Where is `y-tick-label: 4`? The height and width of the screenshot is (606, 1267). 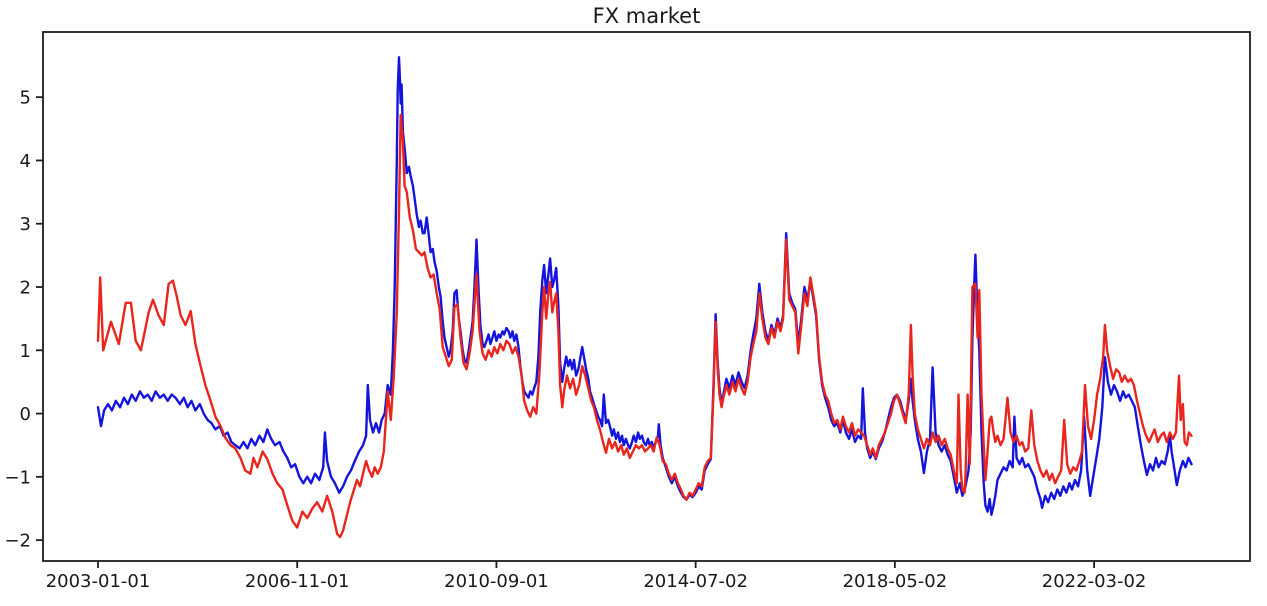 y-tick-label: 4 is located at coordinates (25, 161).